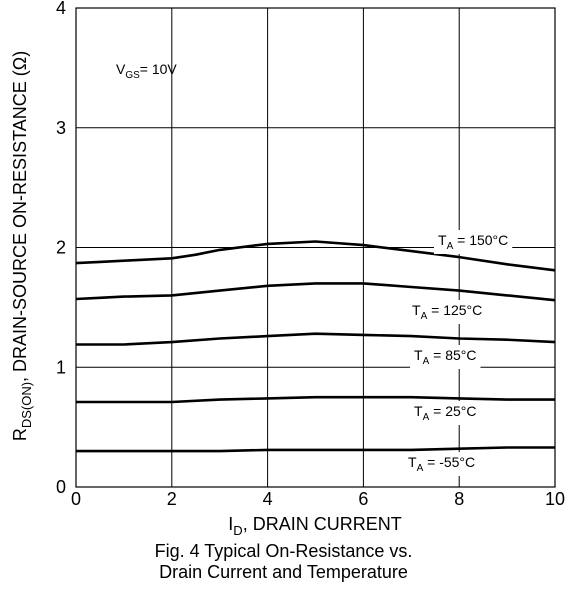 This screenshot has width=567, height=590. I want to click on series-label: TA = 125°C, so click(447, 312).